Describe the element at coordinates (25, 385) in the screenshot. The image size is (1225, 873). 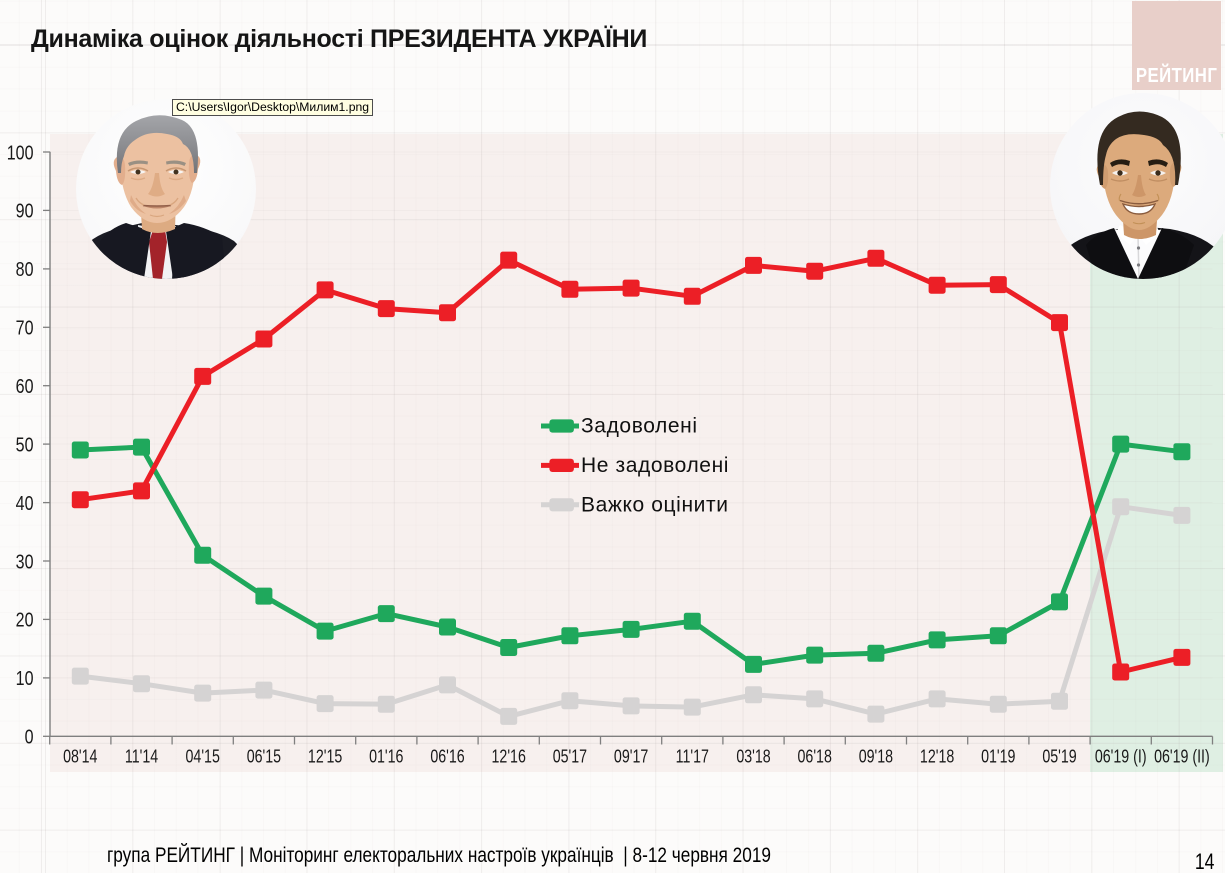
I see `svg-text: 60` at that location.